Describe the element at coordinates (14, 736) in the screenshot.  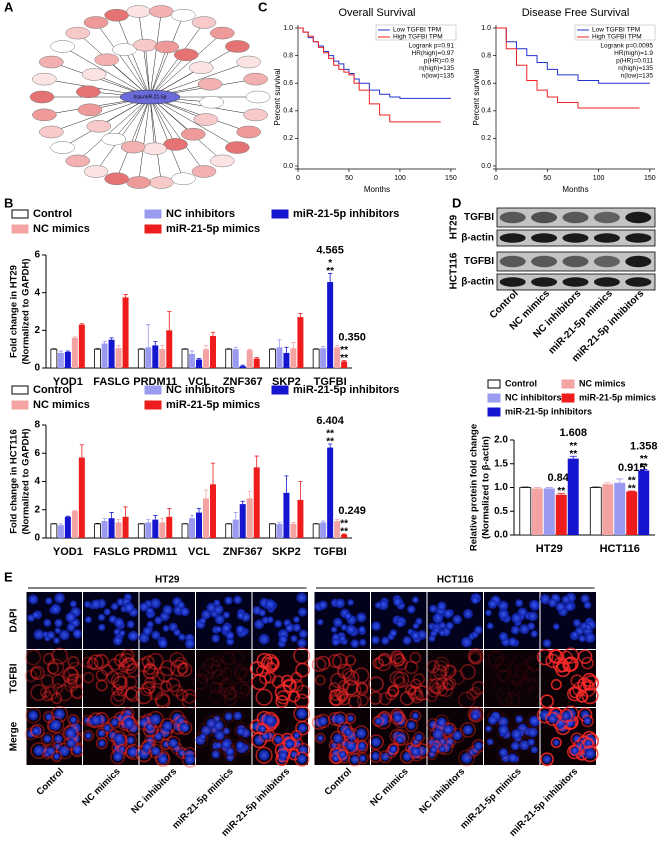
I see `channel-label: Merge` at that location.